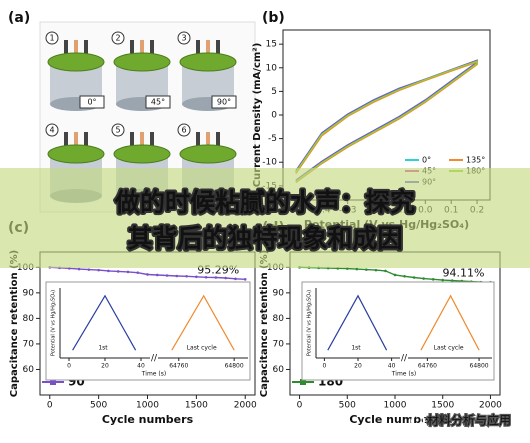  I want to click on device-number: 6, so click(183, 130).